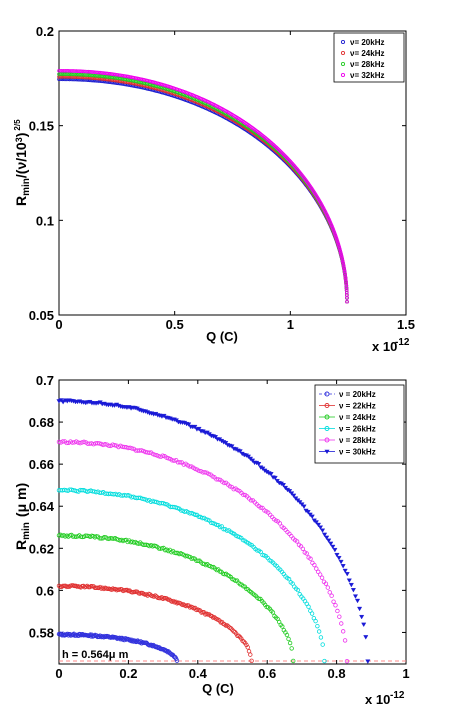 The image size is (450, 708). Describe the element at coordinates (41, 464) in the screenshot. I see `y-tick-label: 0.66` at that location.